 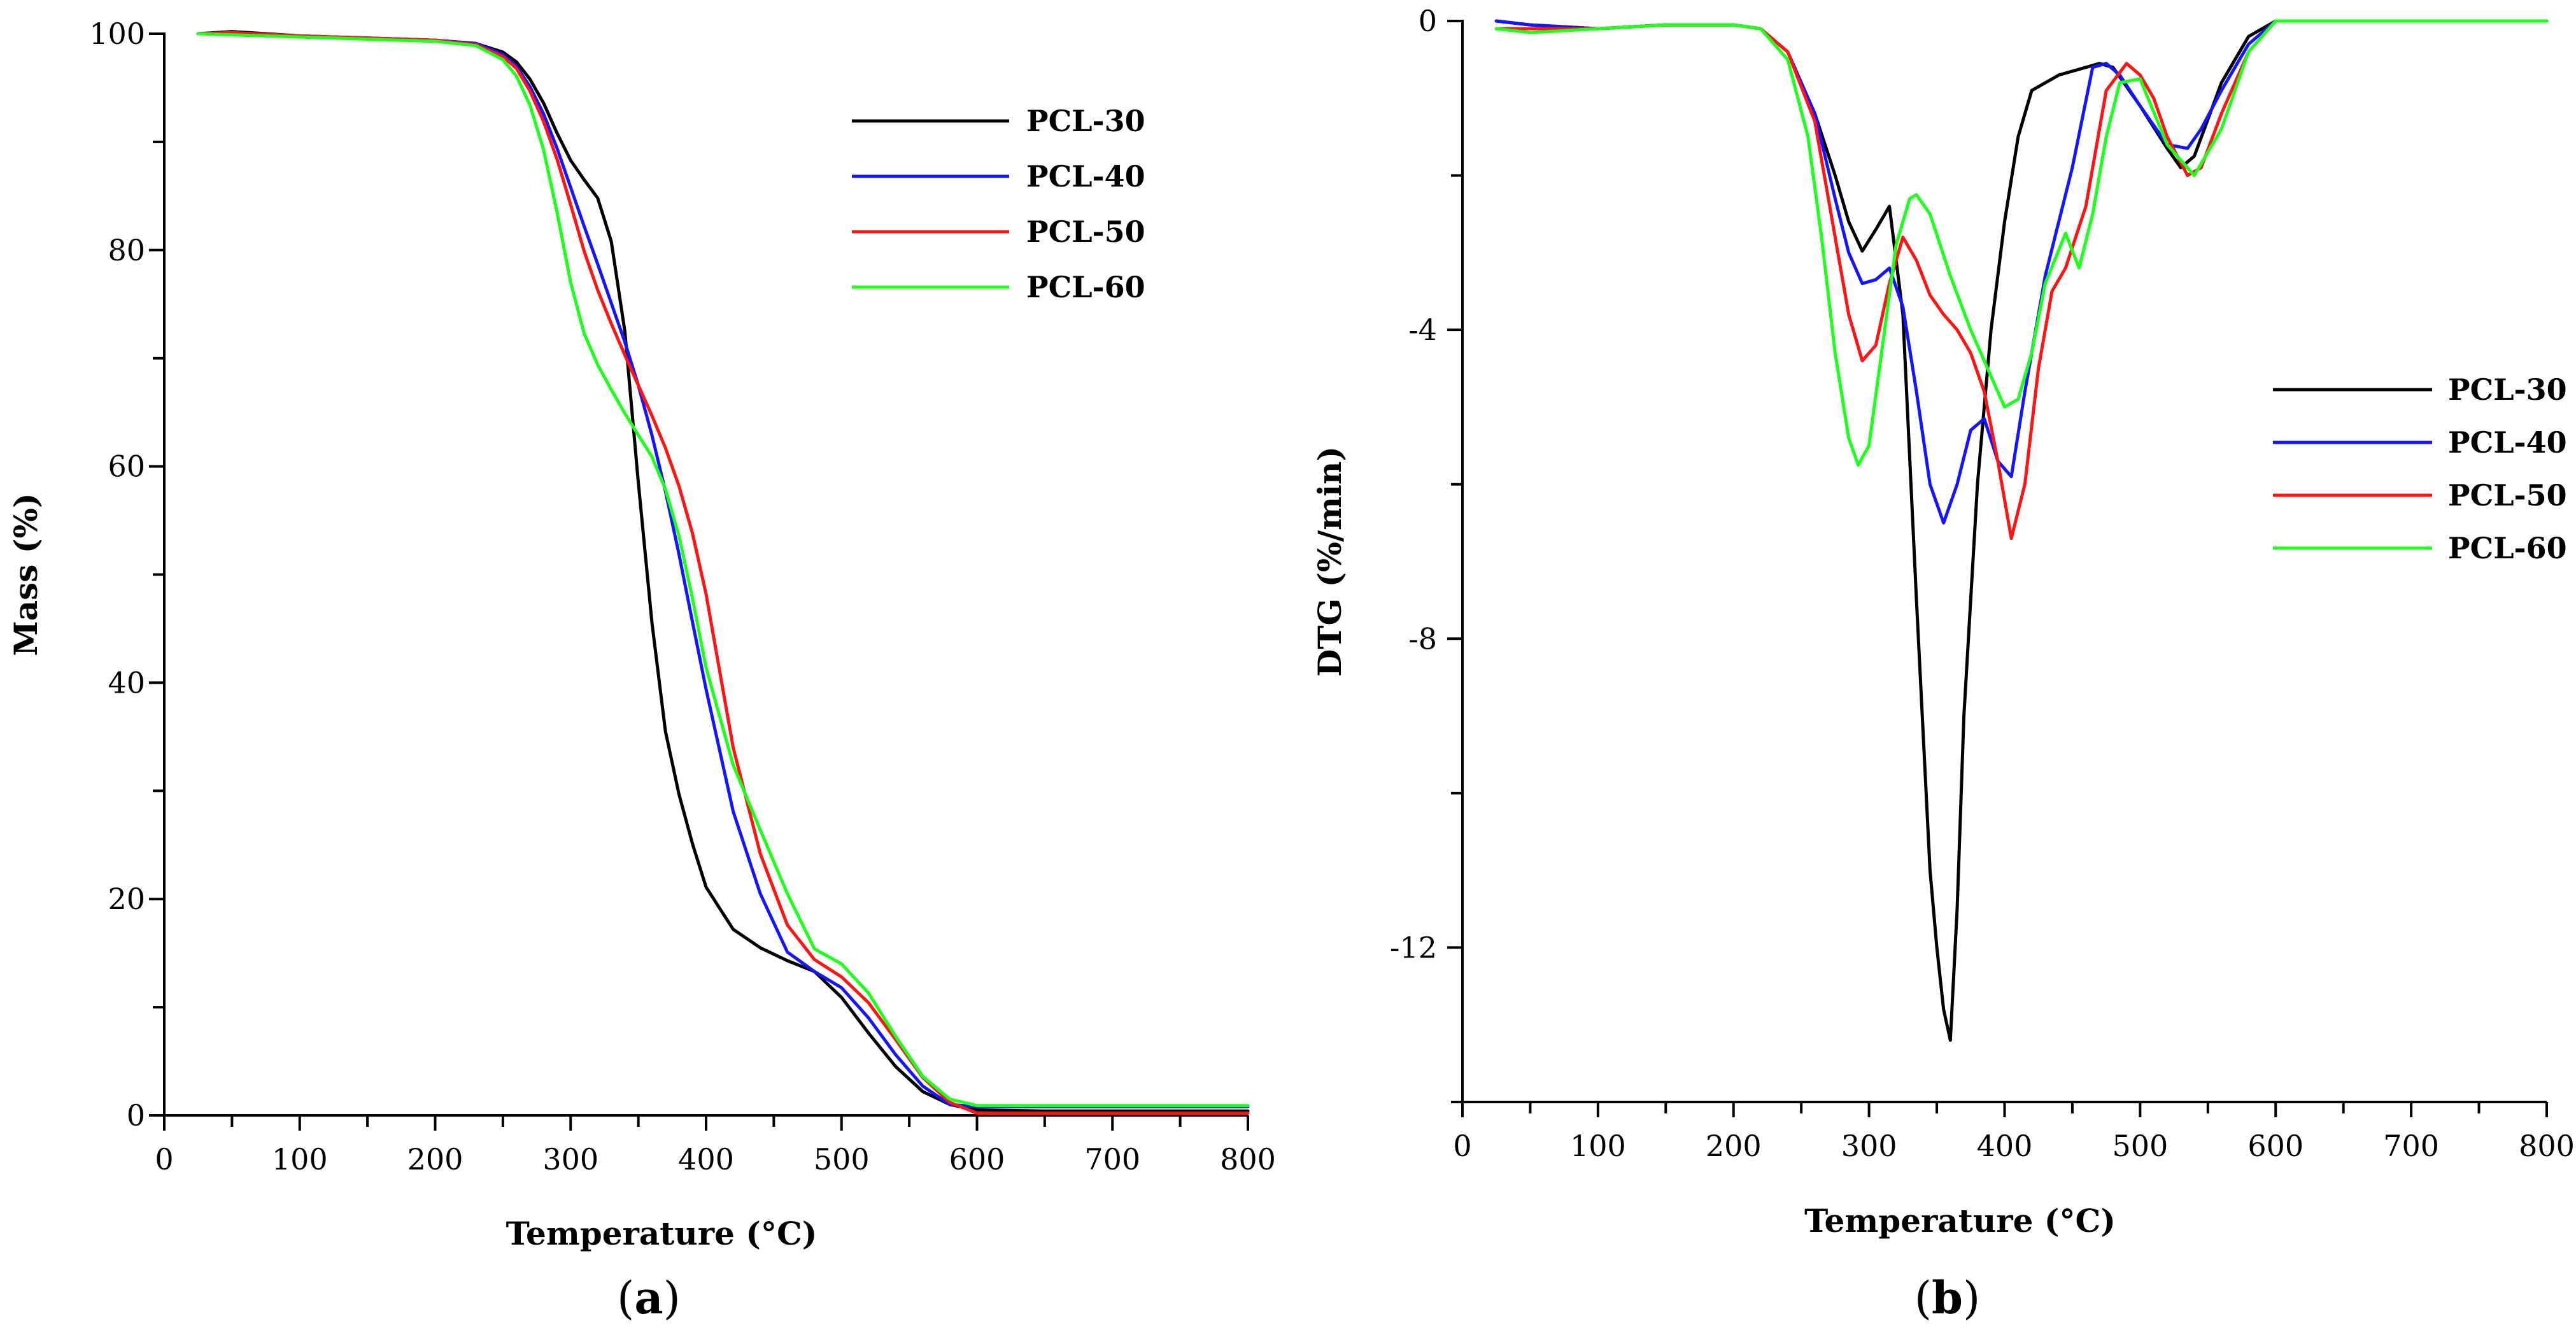 What do you see at coordinates (570, 1159) in the screenshot?
I see `panel-a-x-tick-label: 300` at bounding box center [570, 1159].